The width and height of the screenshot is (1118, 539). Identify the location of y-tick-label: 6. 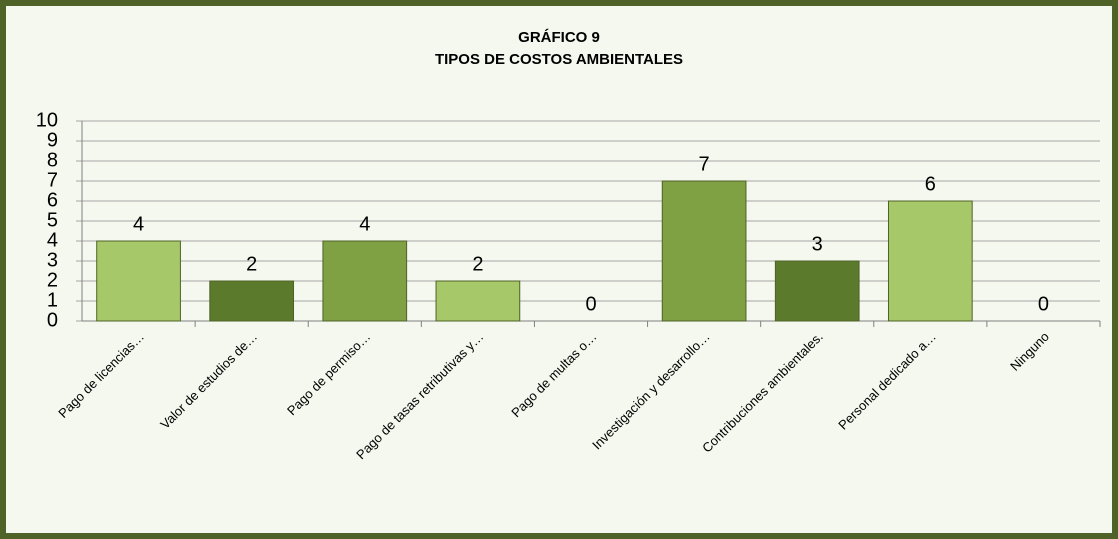
(52, 200).